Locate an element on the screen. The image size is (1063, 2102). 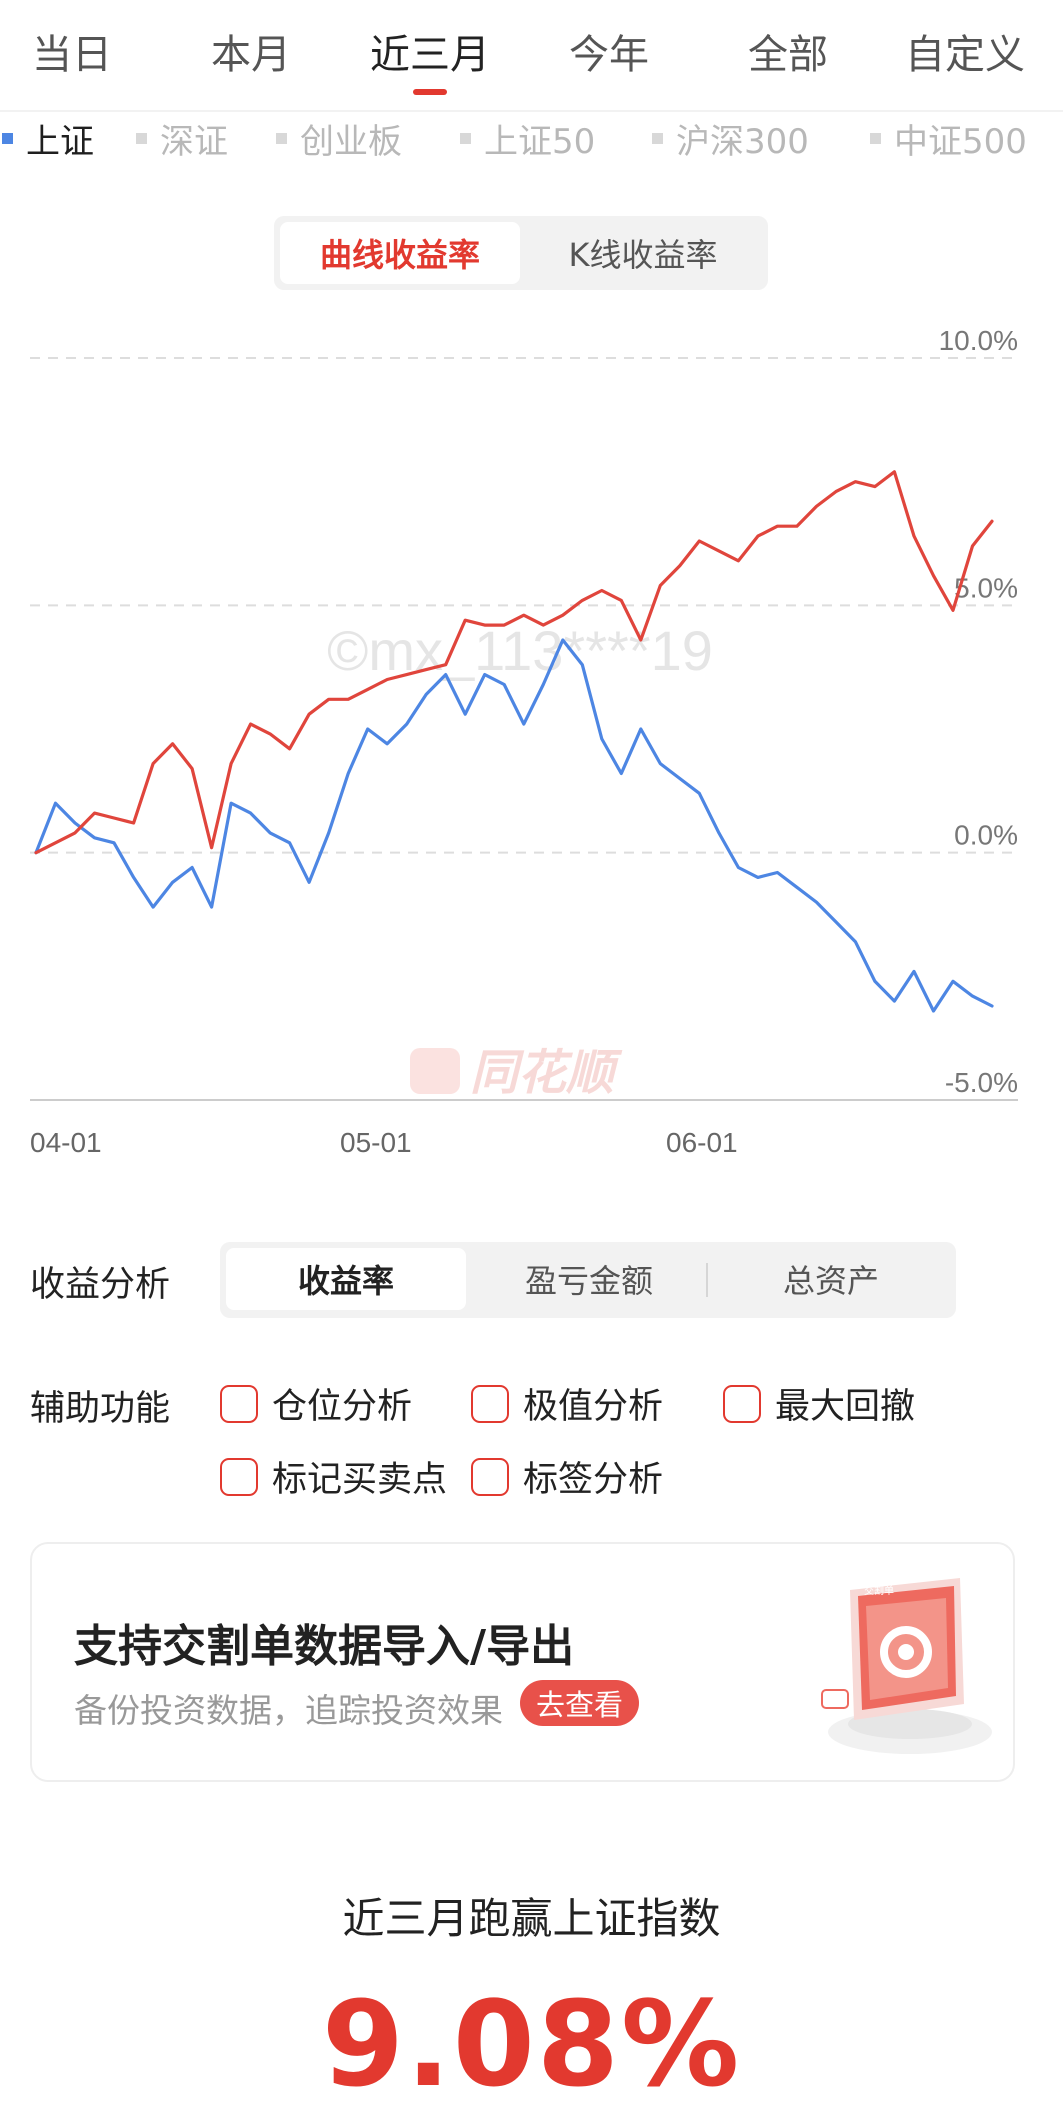
index-option-sse50: 上证50 is located at coordinates (527, 138).